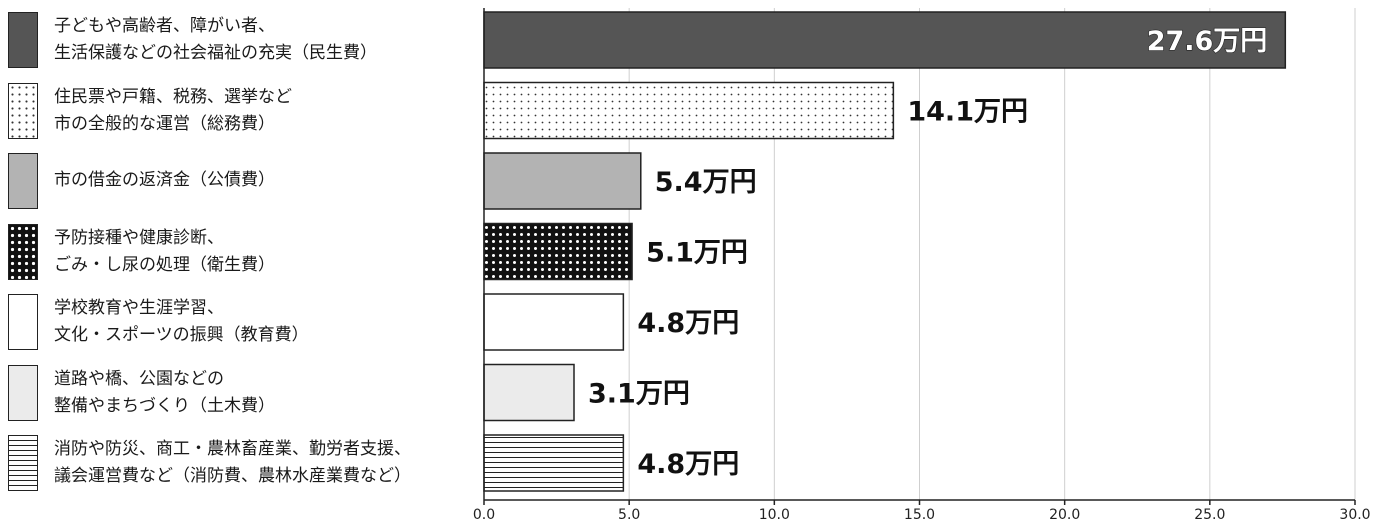 The width and height of the screenshot is (1380, 520). What do you see at coordinates (232, 449) in the screenshot?
I see `legend-label-line: 消防や防災、商工・農林畜産業、勤労者支援、` at bounding box center [232, 449].